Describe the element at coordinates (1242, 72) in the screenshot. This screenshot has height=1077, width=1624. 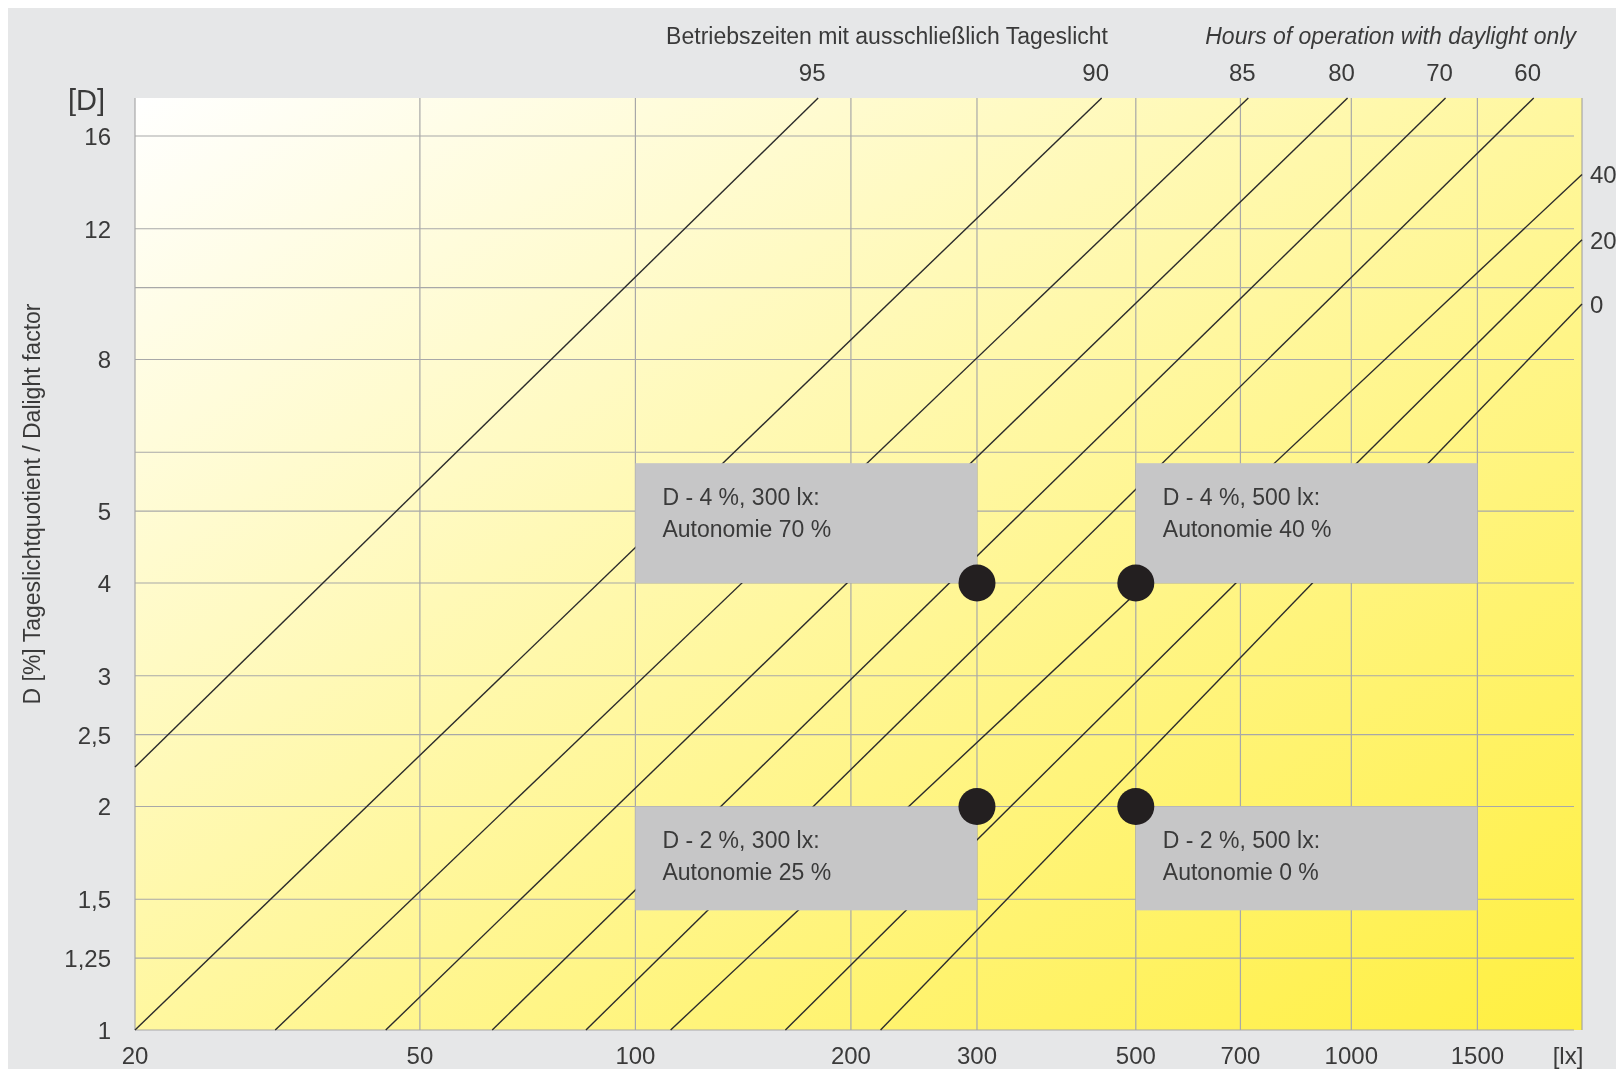
I see `series-label: 85` at that location.